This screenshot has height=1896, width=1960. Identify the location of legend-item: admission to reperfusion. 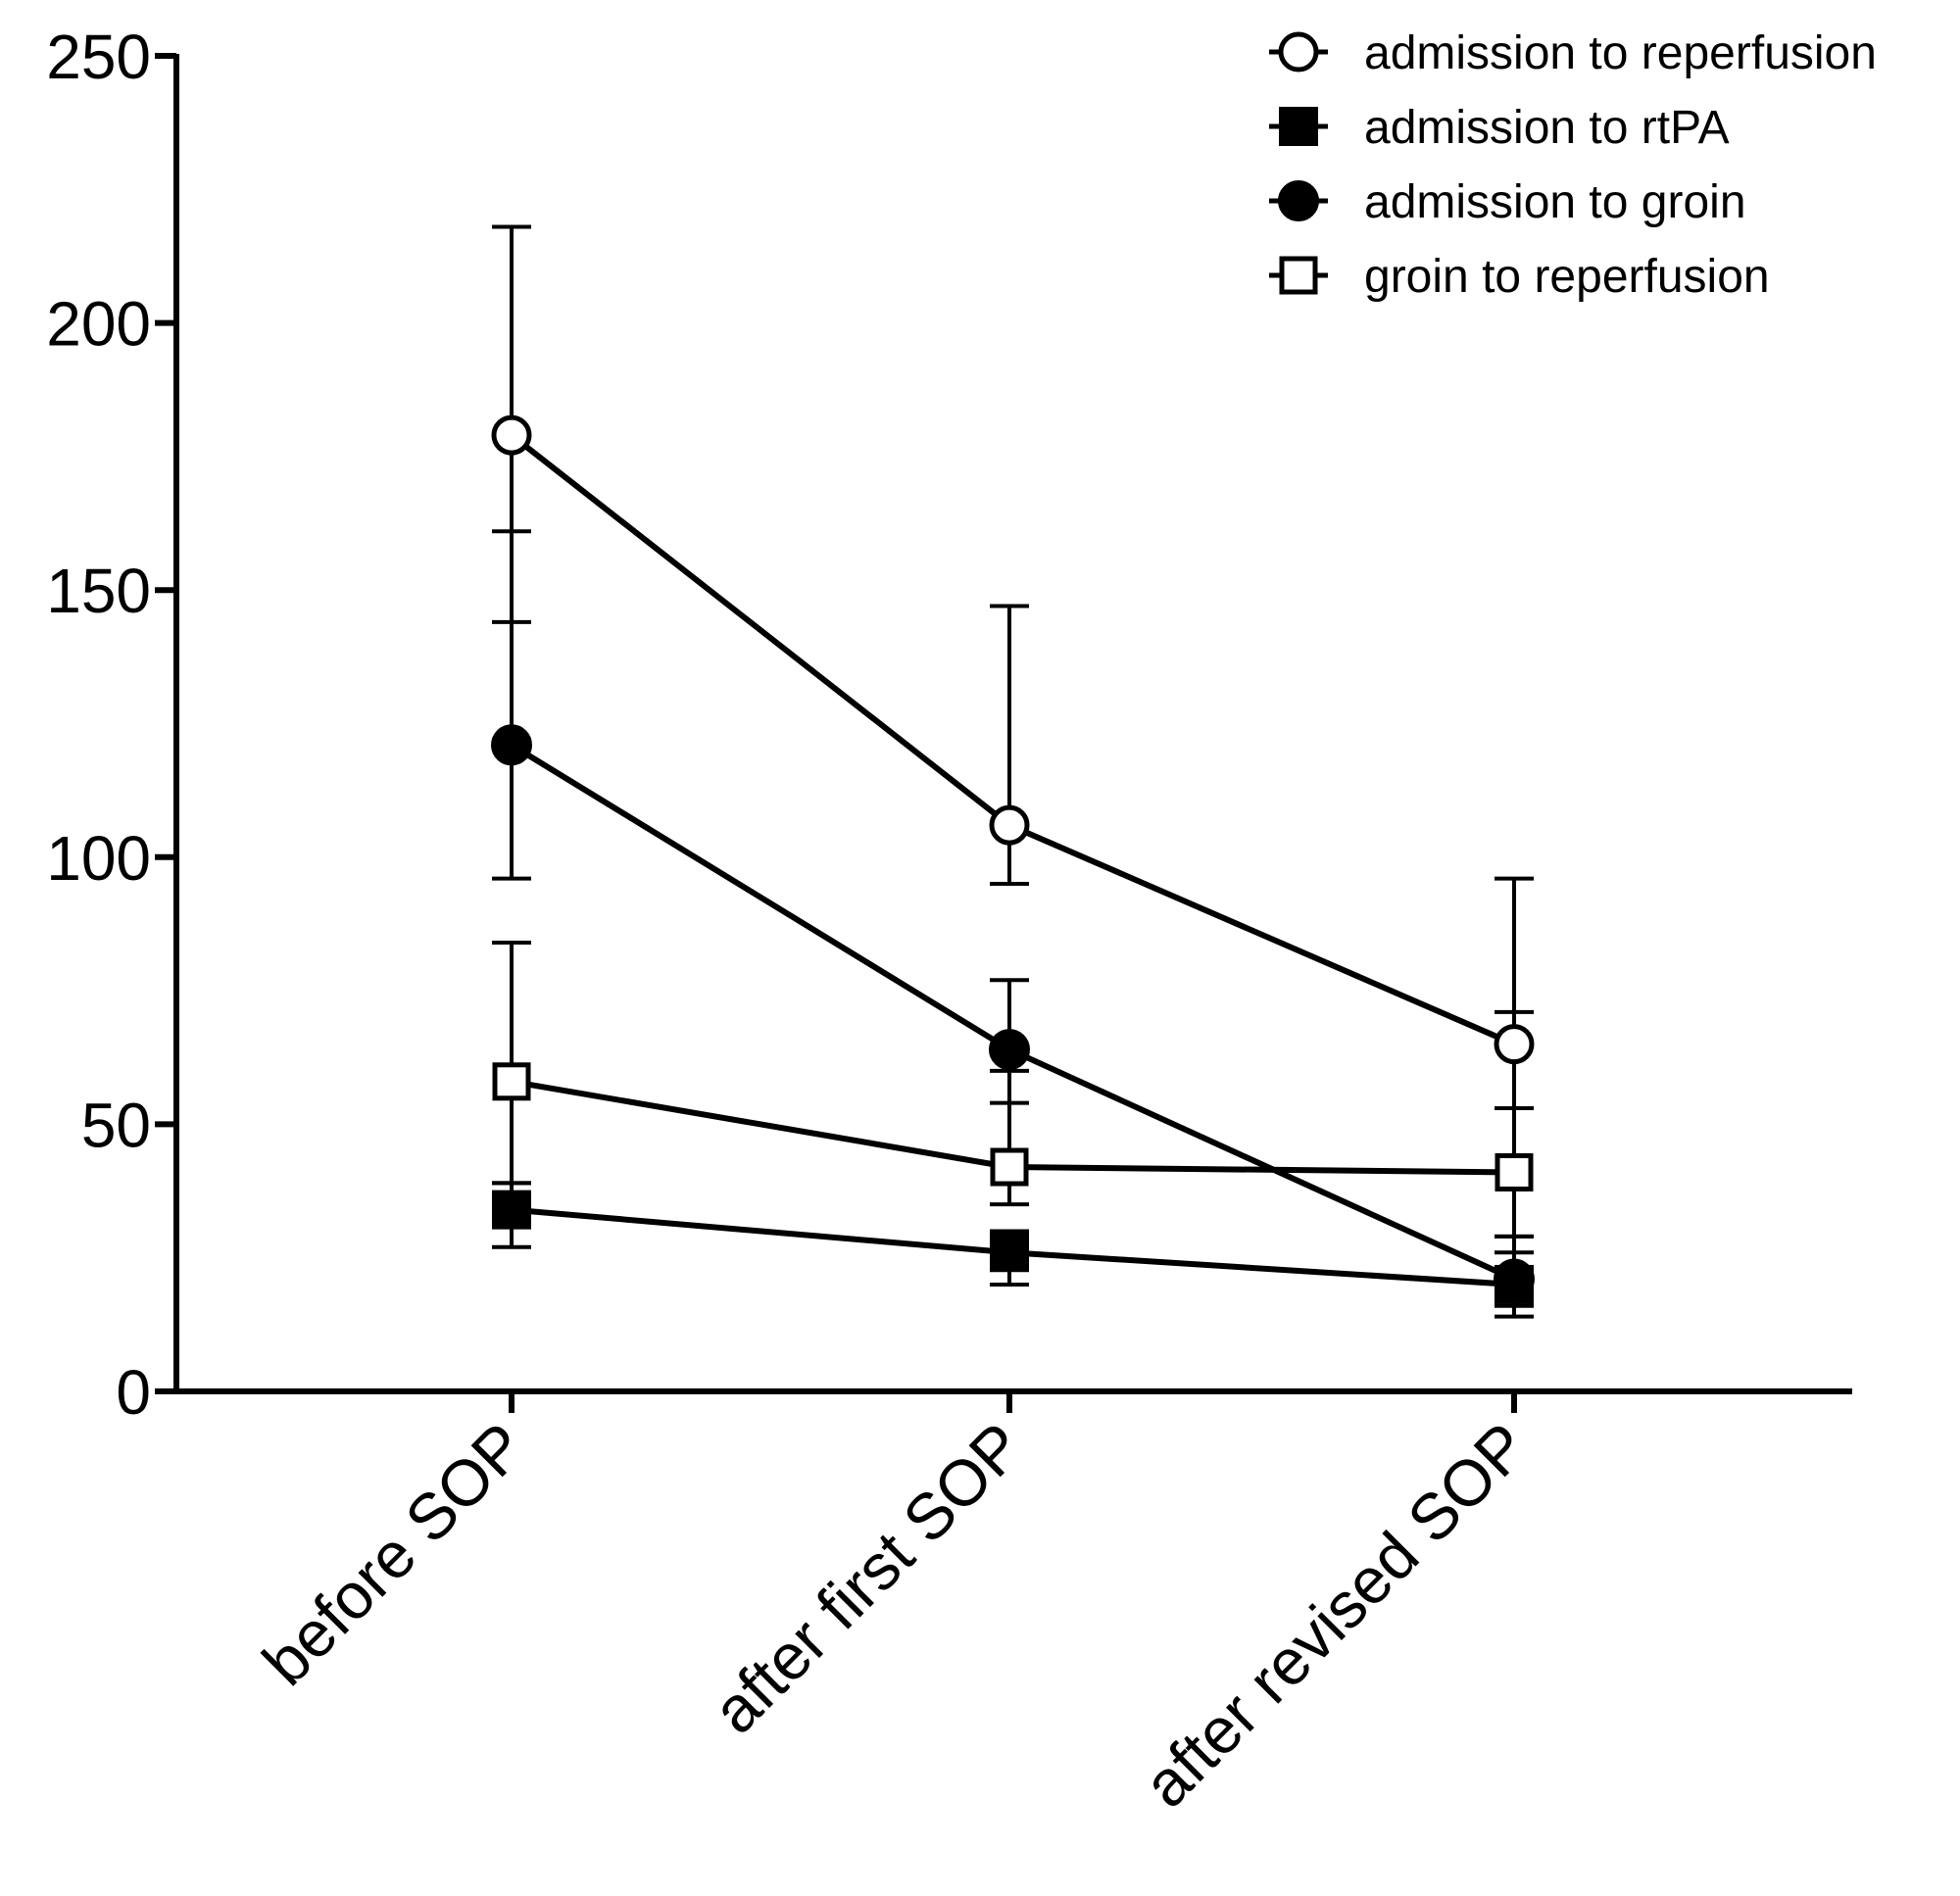
(1573, 53).